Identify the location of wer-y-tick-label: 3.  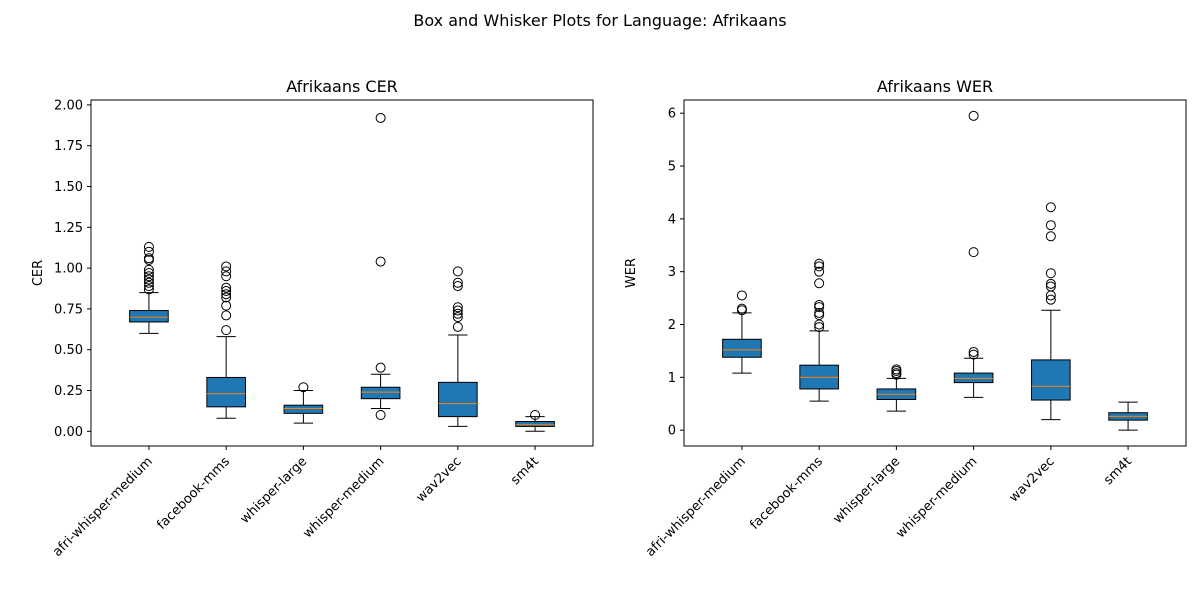
(672, 272).